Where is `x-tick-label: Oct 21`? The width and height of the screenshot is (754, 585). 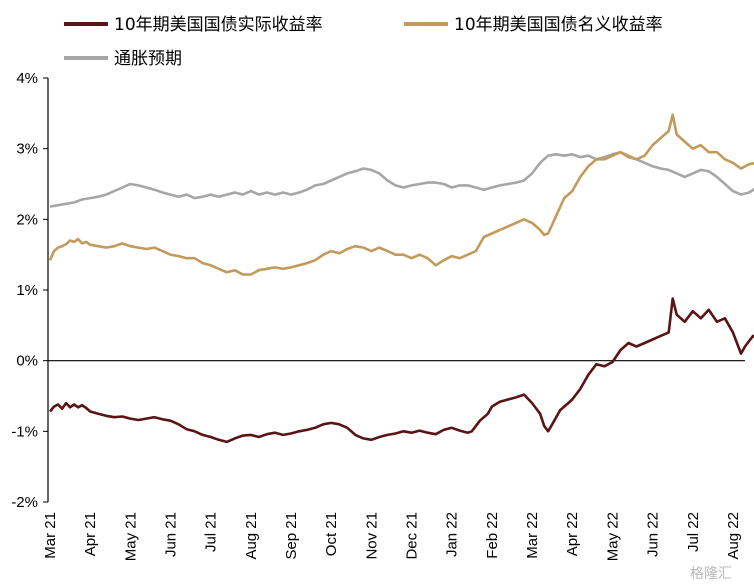
x-tick-label: Oct 21 is located at coordinates (331, 534).